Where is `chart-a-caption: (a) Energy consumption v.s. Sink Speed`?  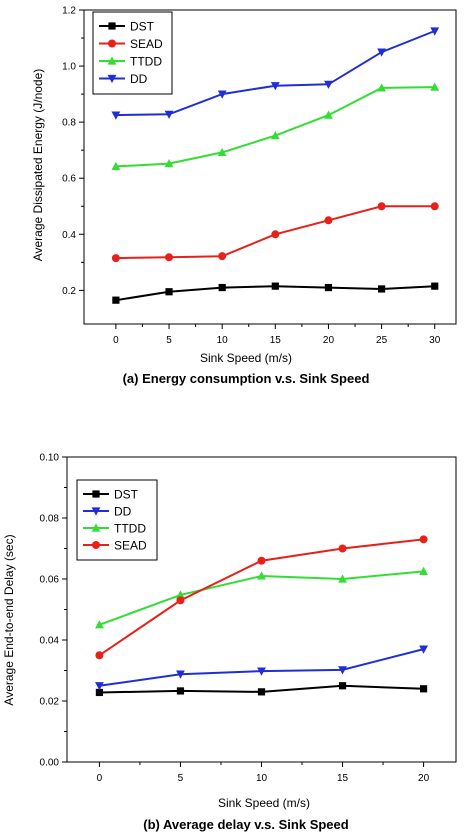
chart-a-caption: (a) Energy consumption v.s. Sink Speed is located at coordinates (246, 378).